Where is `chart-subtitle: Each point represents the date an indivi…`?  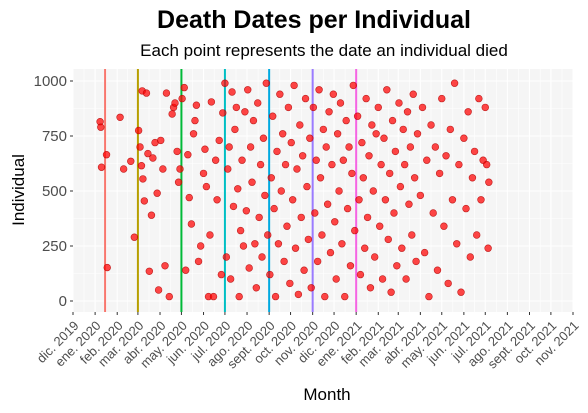 chart-subtitle: Each point represents the date an indivi… is located at coordinates (324, 50).